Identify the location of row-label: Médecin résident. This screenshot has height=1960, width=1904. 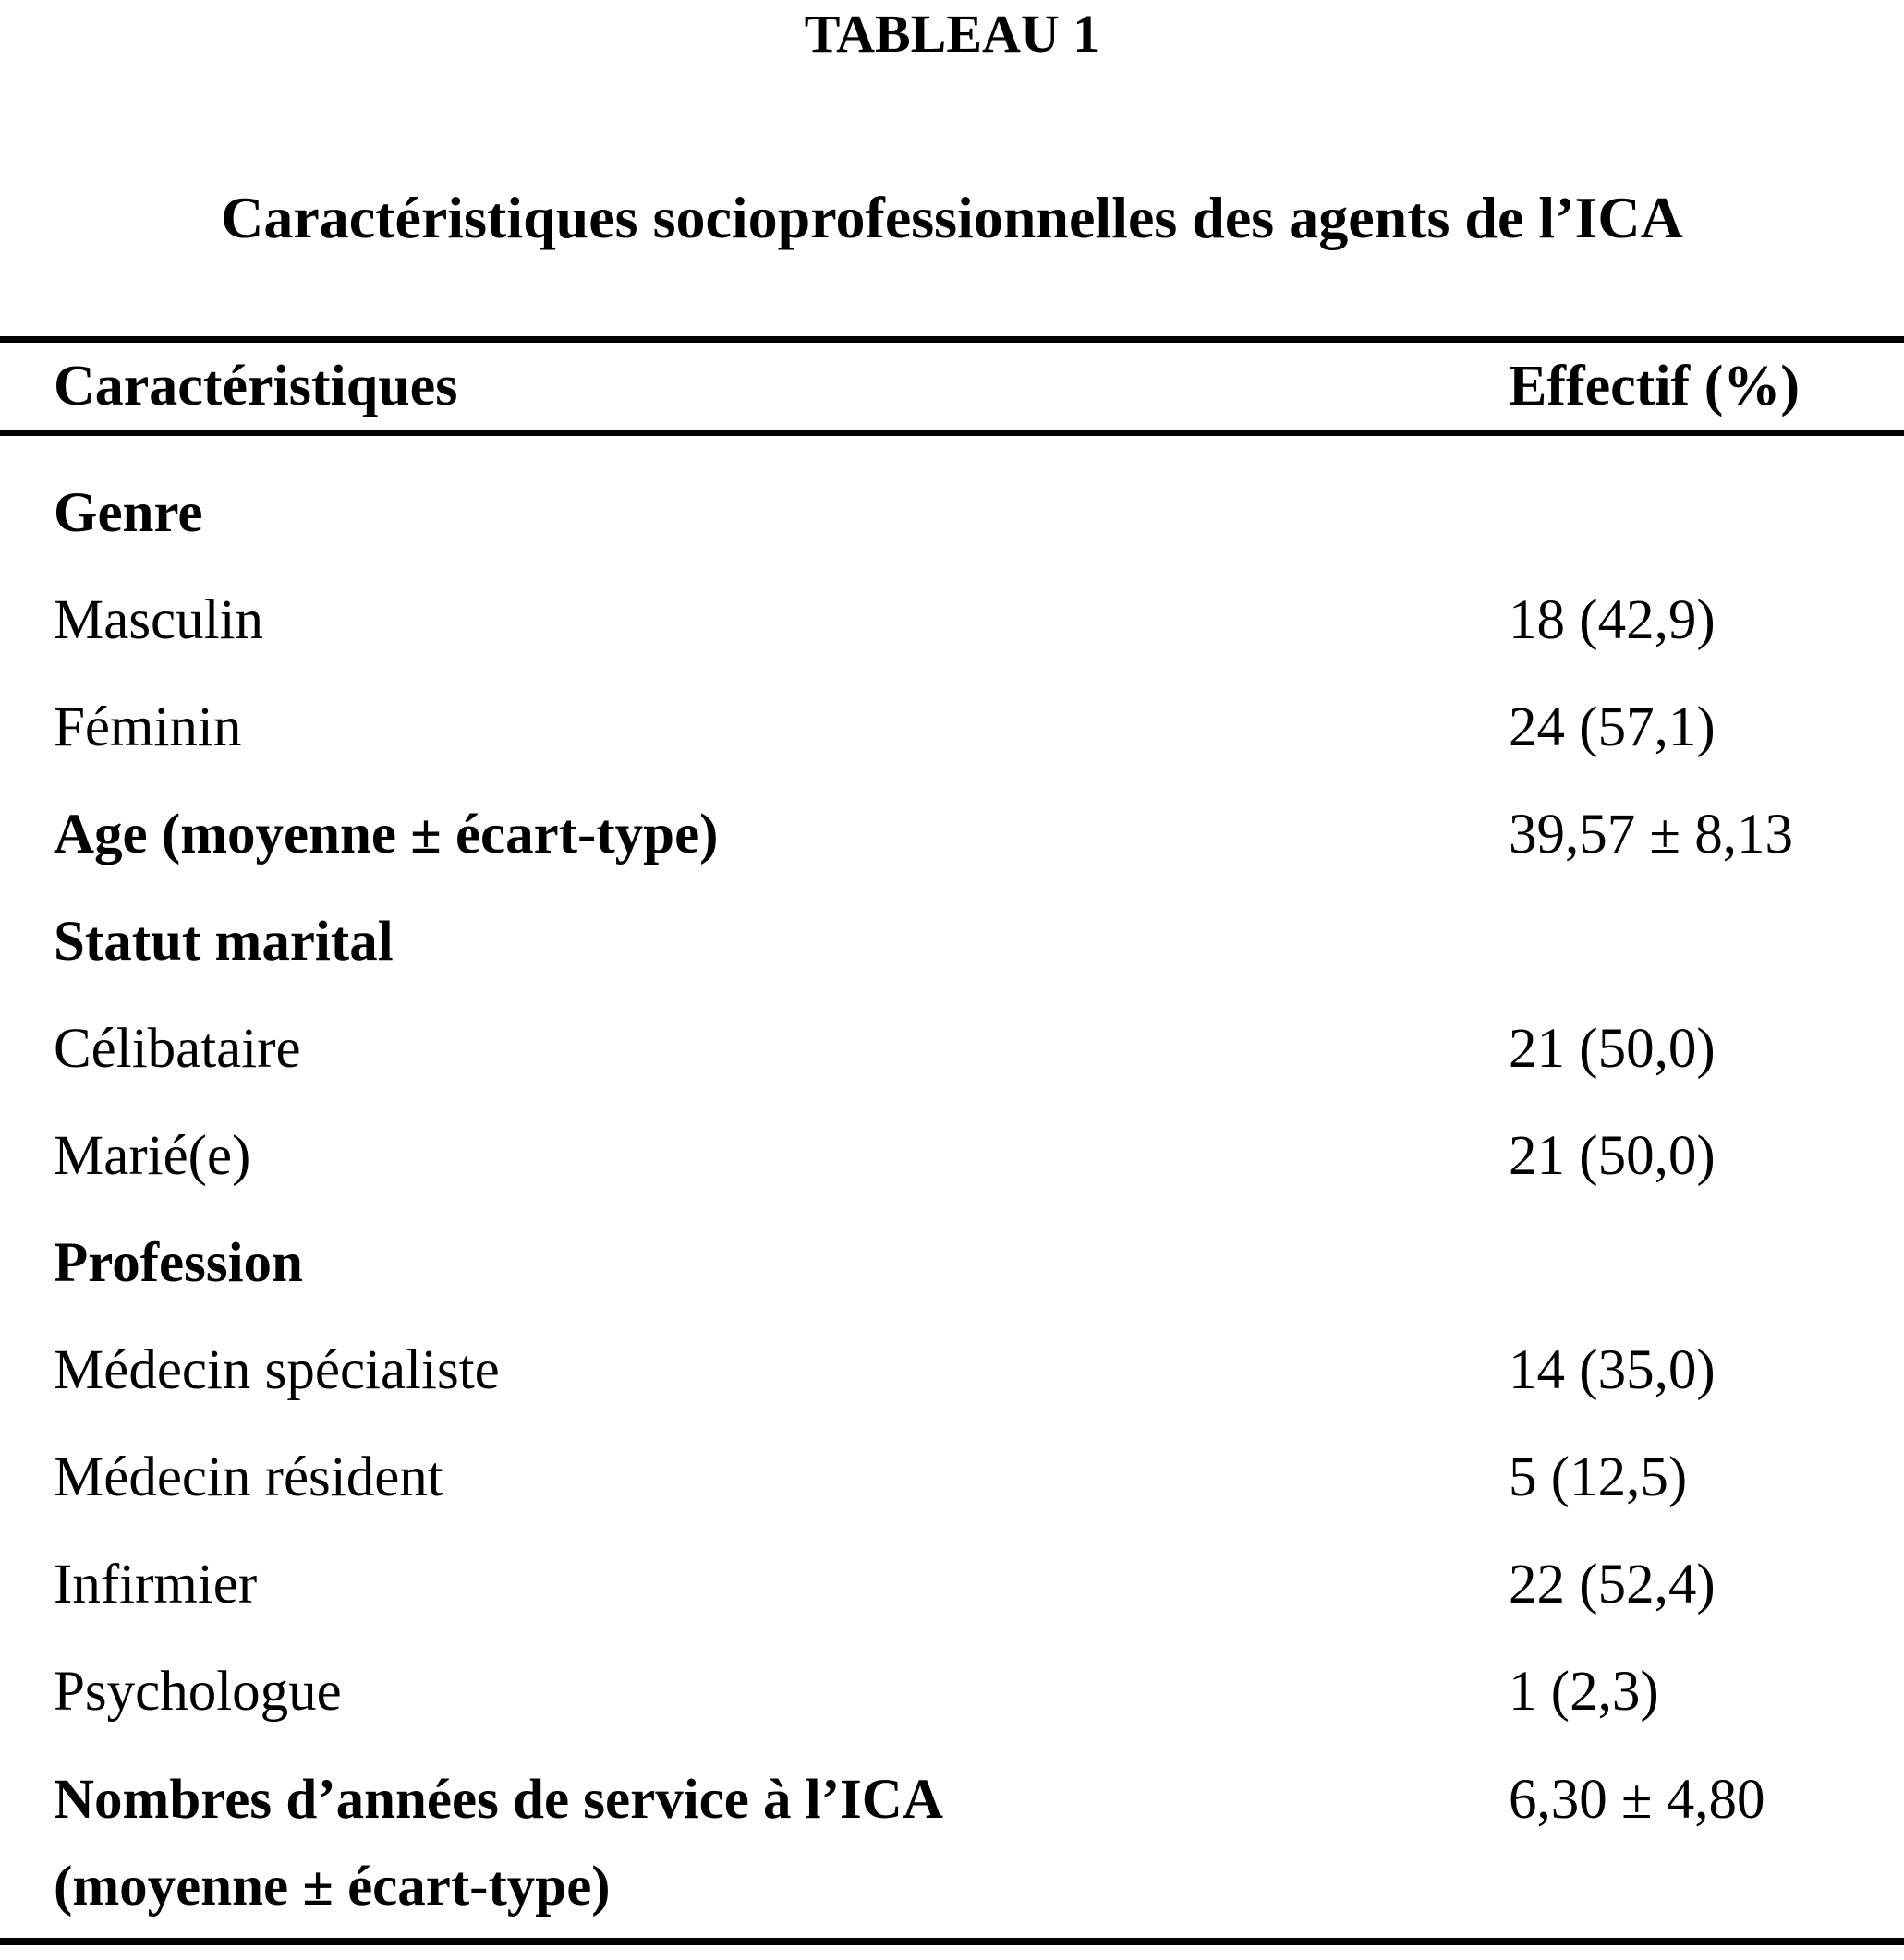
(781, 1477).